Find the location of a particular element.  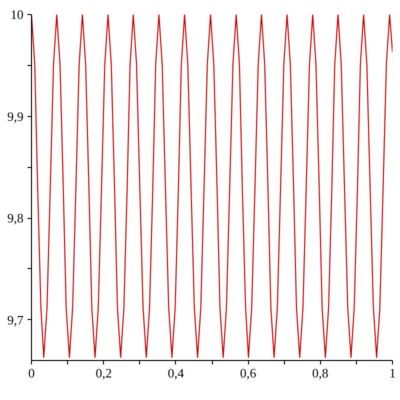

x-tick-label: 0,4 is located at coordinates (176, 373).